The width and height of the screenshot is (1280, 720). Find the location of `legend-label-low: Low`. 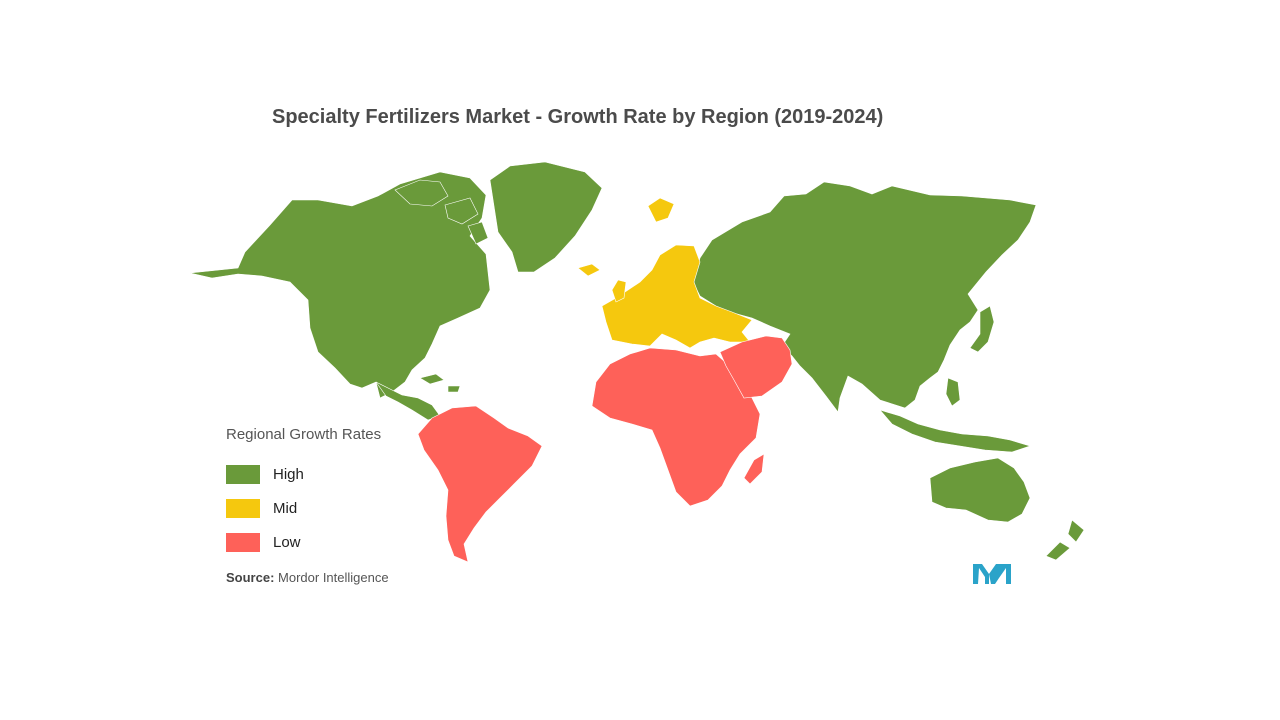

legend-label-low: Low is located at coordinates (287, 542).